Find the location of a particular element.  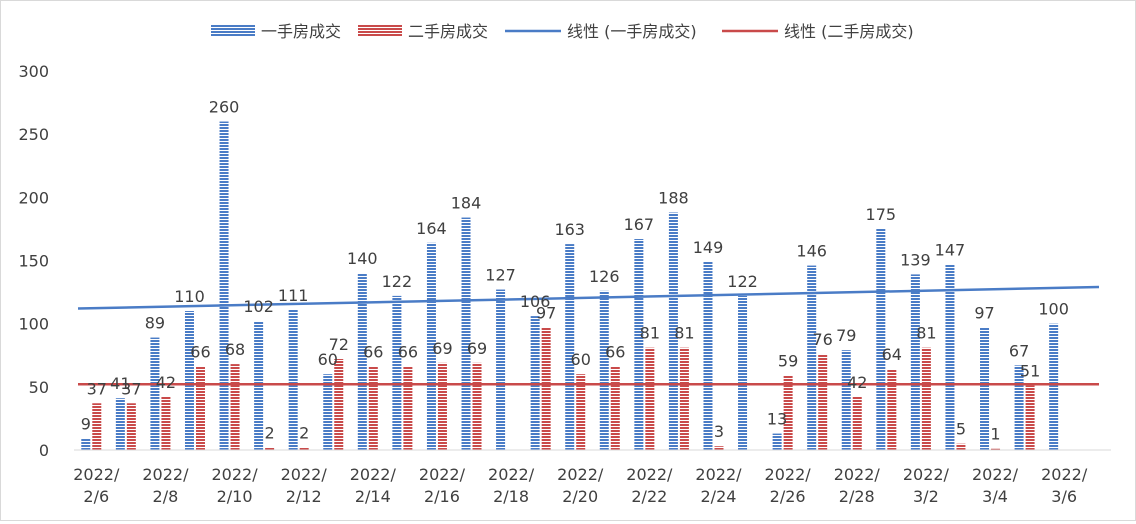

data-label: 126 is located at coordinates (604, 276).